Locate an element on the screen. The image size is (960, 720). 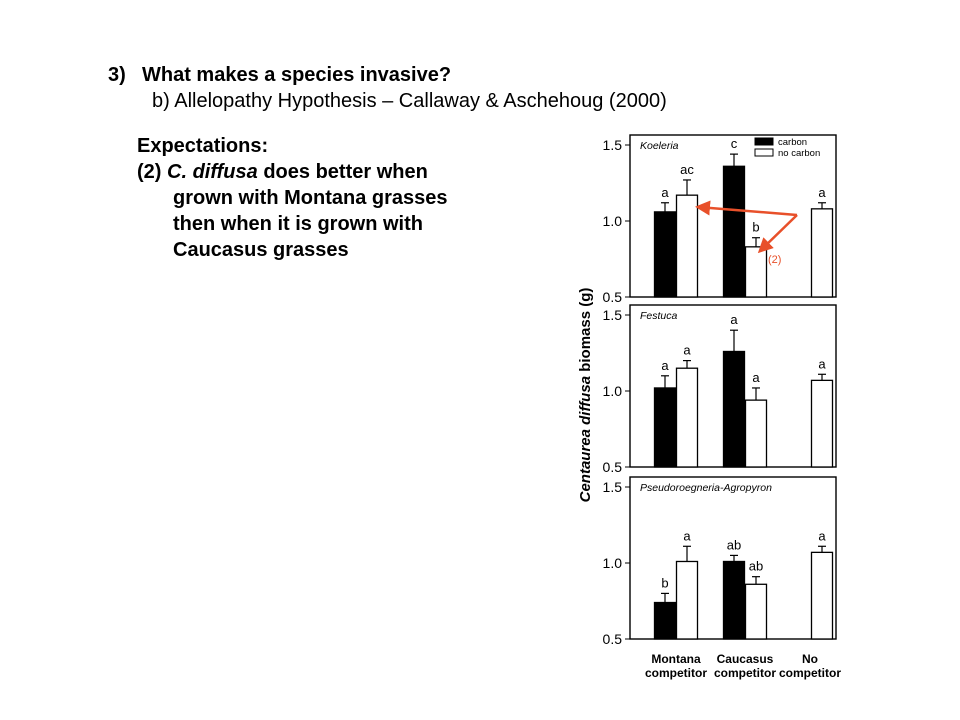
expectation-line-1-rest: does better when is located at coordinates (342, 172).